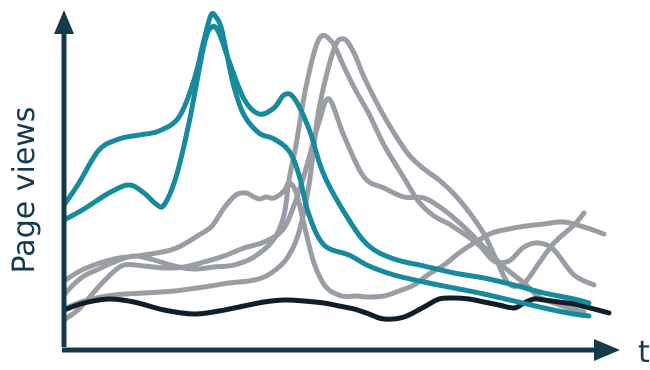  Describe the element at coordinates (64, 22) in the screenshot. I see `y-axis-arrow-icon` at that location.